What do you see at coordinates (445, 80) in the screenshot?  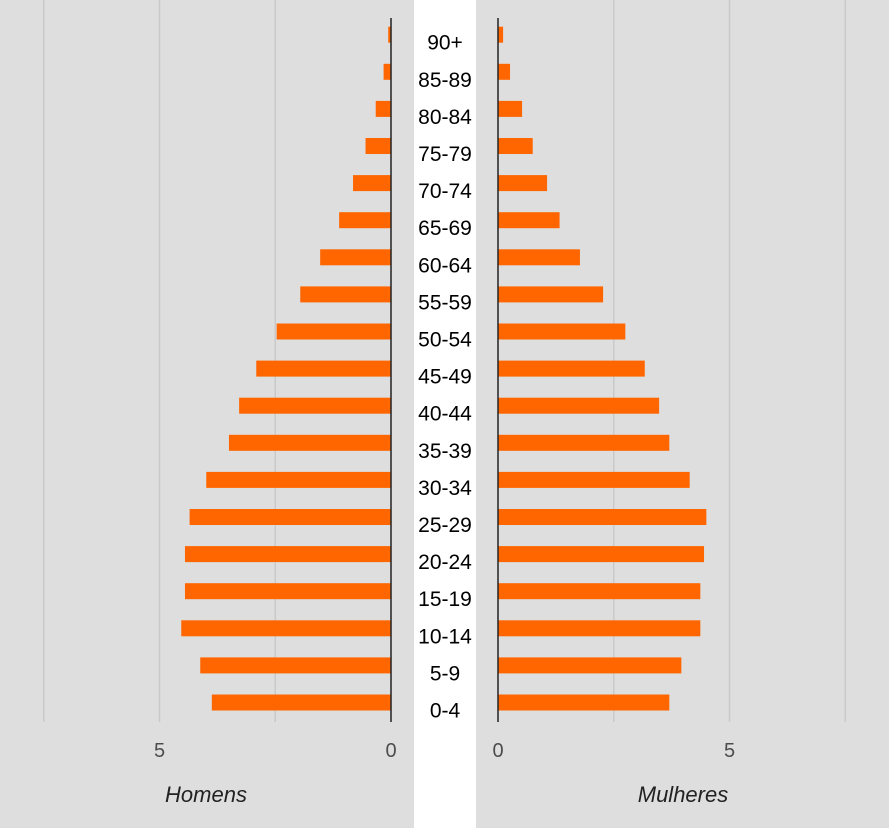 I see `age-label-85-89: 85-89` at bounding box center [445, 80].